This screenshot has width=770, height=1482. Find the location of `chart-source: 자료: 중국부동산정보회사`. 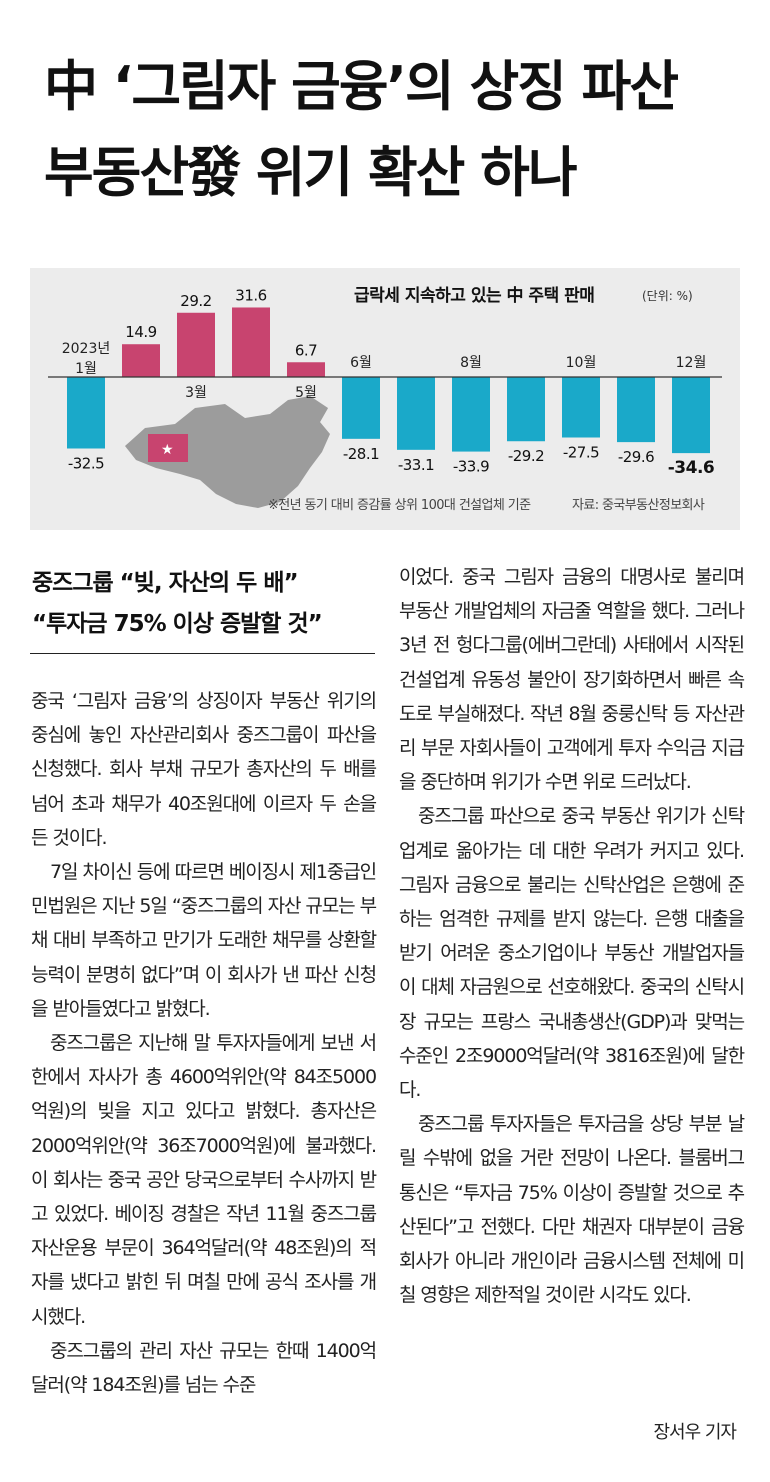

chart-source: 자료: 중국부동산정보회사 is located at coordinates (638, 505).